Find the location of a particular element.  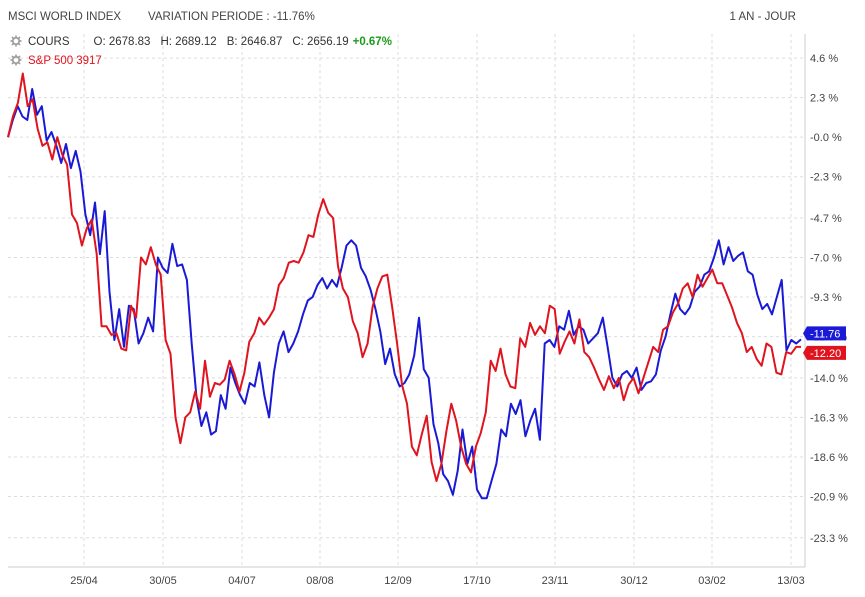

end-tag-label: -11.76 is located at coordinates (825, 334).